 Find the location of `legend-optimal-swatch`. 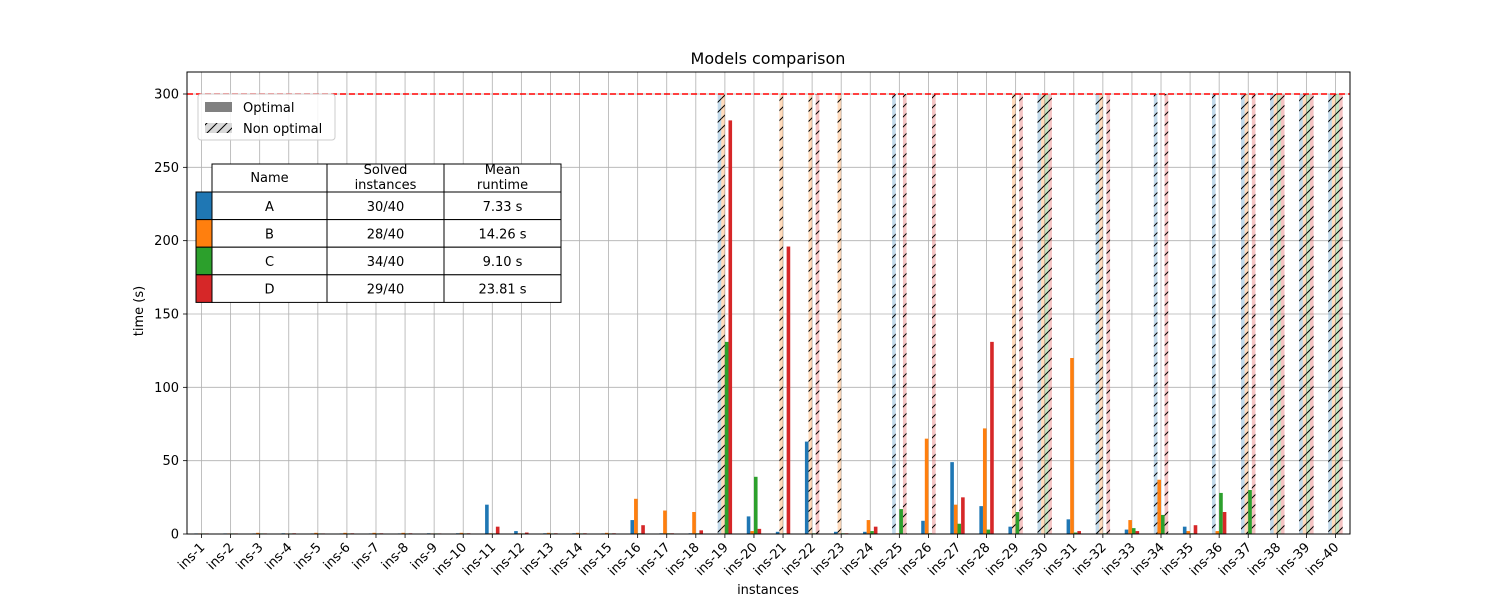

legend-optimal-swatch is located at coordinates (218, 107).